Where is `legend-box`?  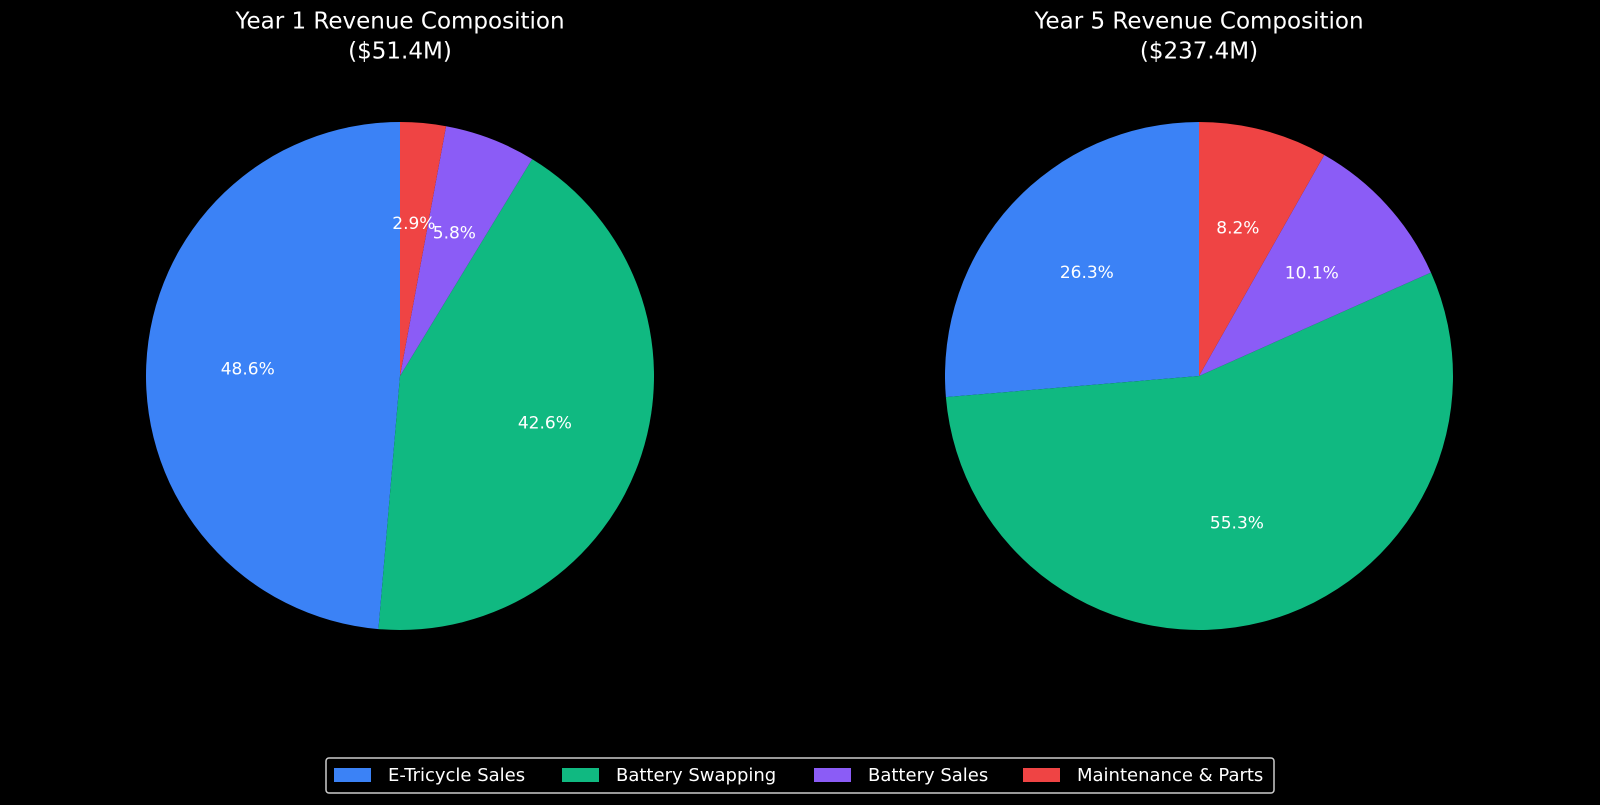
legend-box is located at coordinates (800, 775).